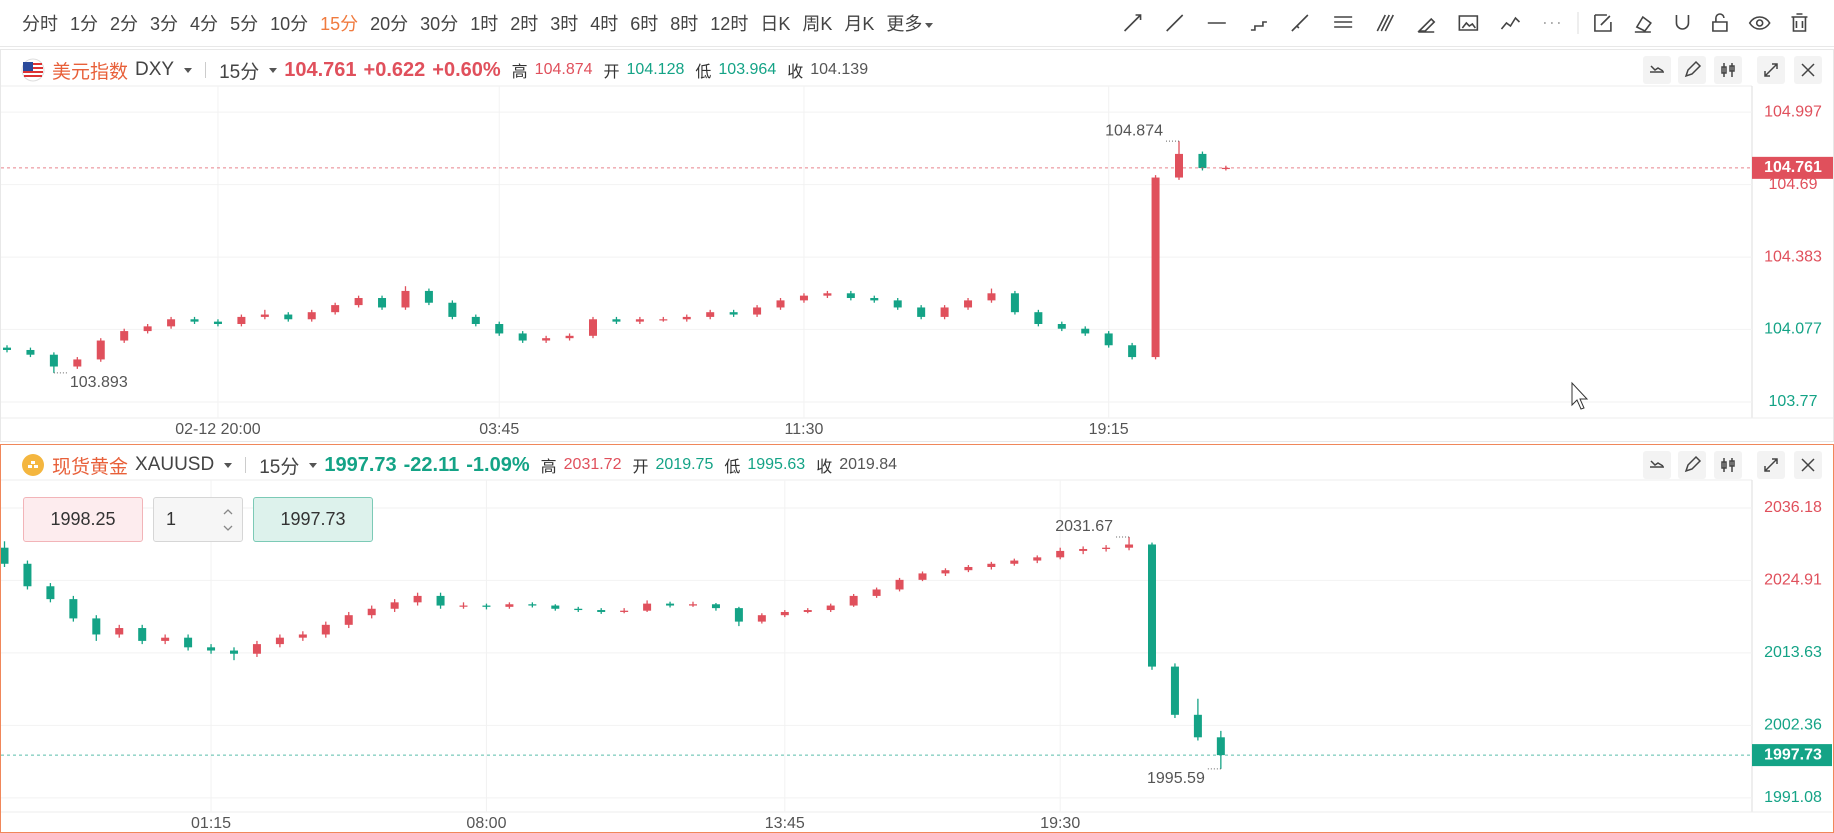  I want to click on x-tick-label: 11:30, so click(804, 429).